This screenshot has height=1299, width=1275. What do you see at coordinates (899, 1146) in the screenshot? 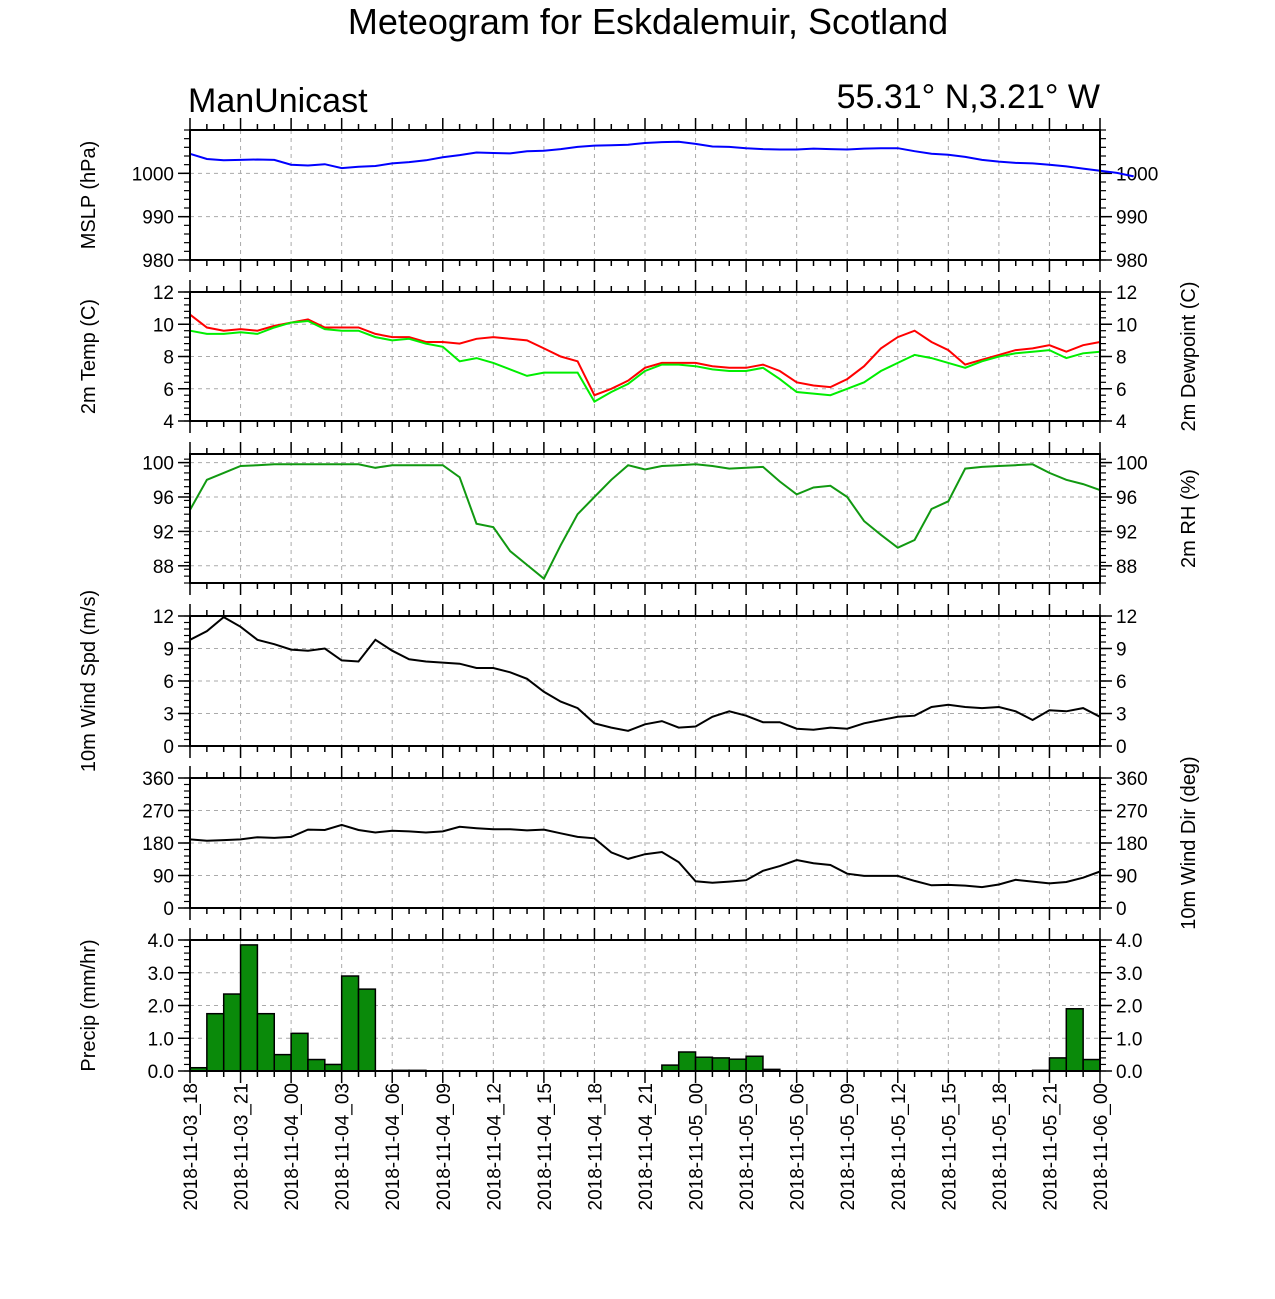
I see `x-date-label: 2018-11-05_12` at bounding box center [899, 1146].